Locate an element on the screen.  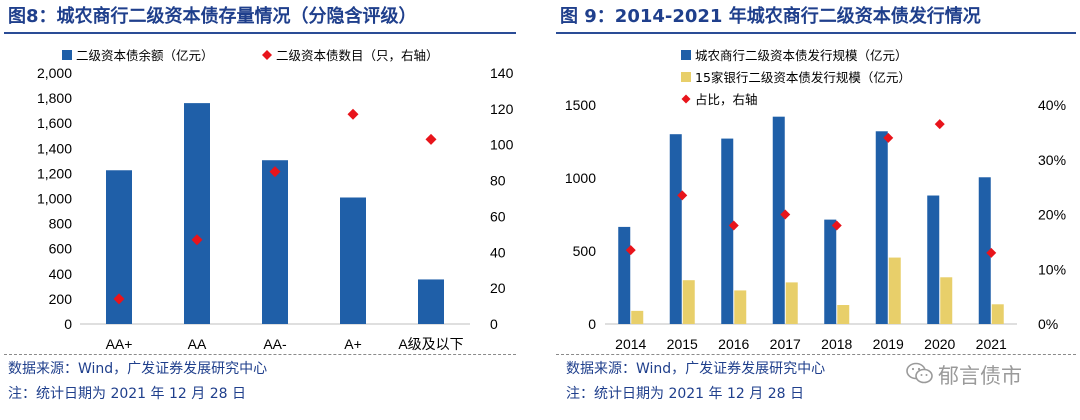
right-y-tick-label: 40 is located at coordinates (498, 252).